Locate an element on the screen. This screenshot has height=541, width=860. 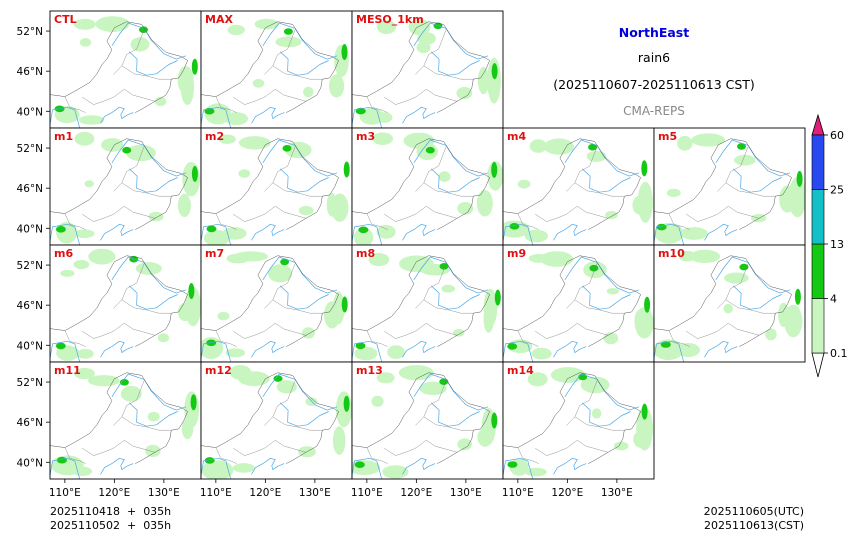
model-label: CMA-REPS is located at coordinates (654, 111).